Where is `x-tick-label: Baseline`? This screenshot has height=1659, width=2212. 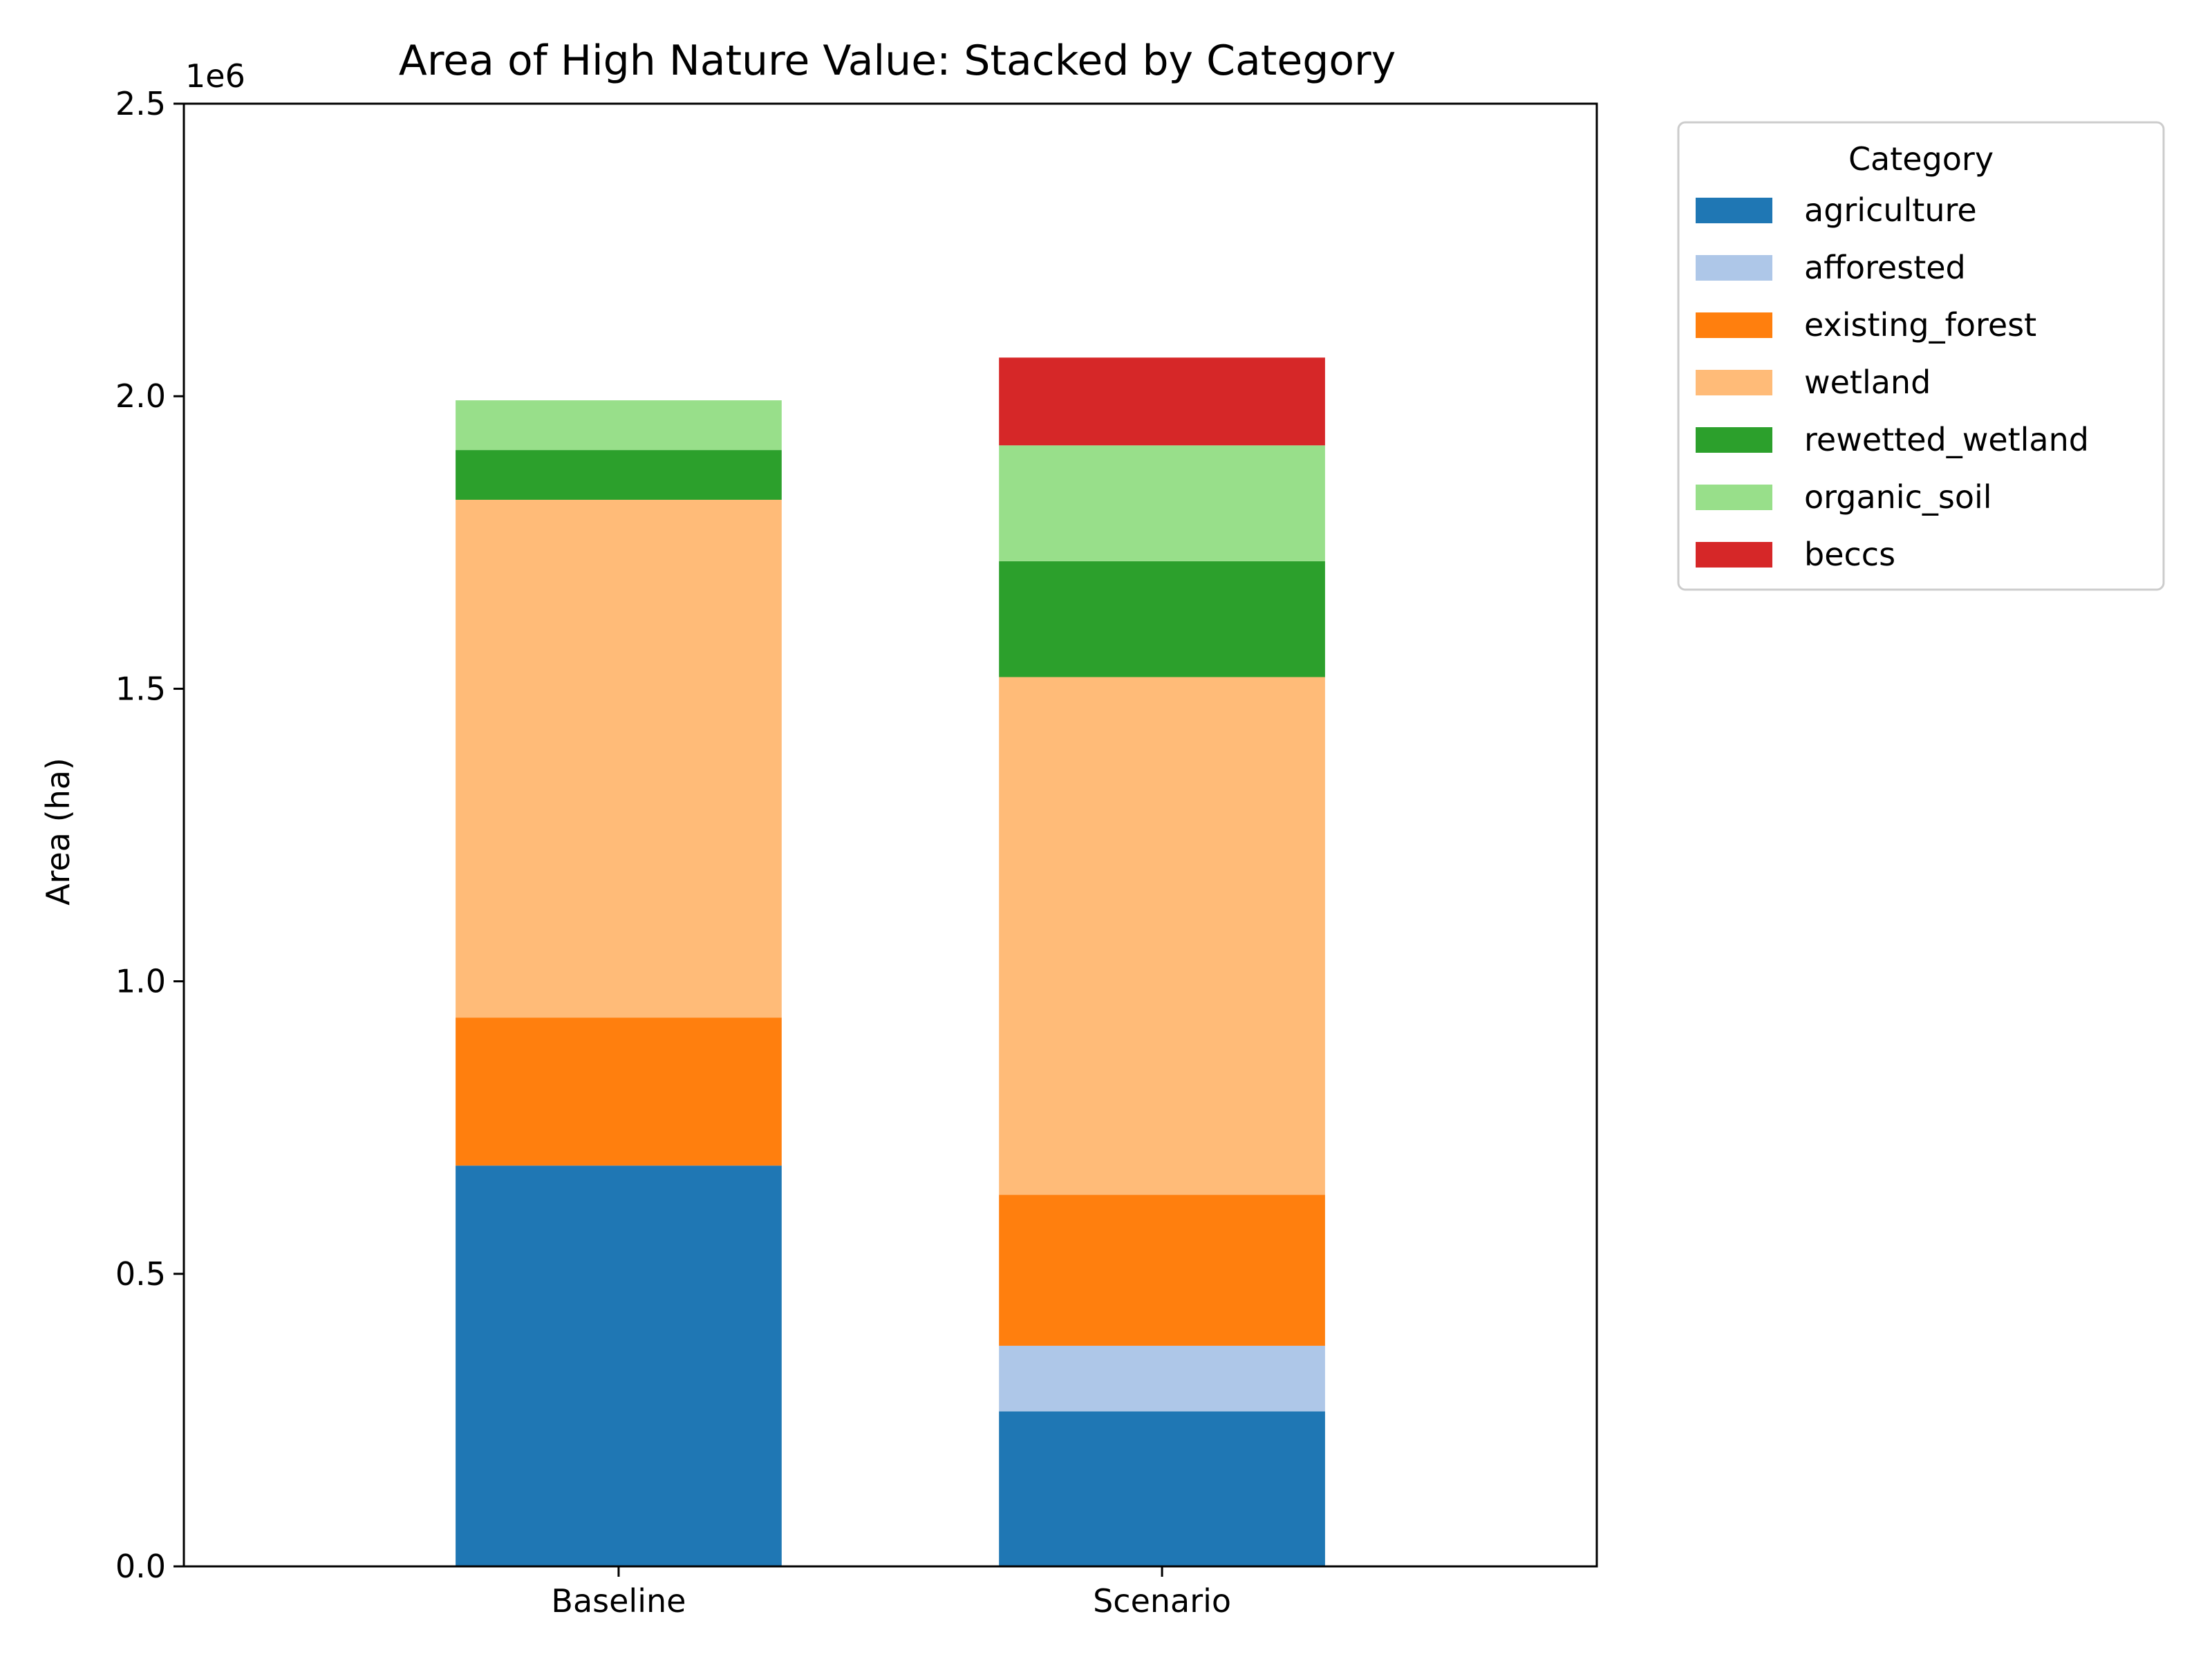 x-tick-label: Baseline is located at coordinates (618, 1601).